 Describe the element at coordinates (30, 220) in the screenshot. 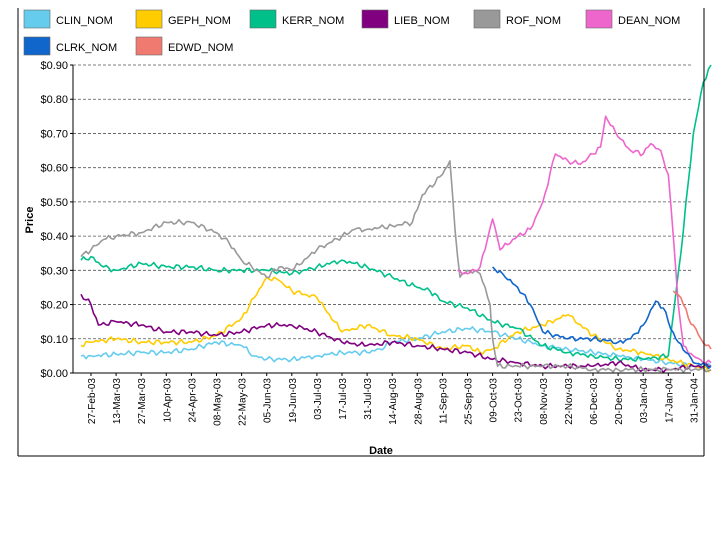

I see `y-axis-title: Price` at that location.